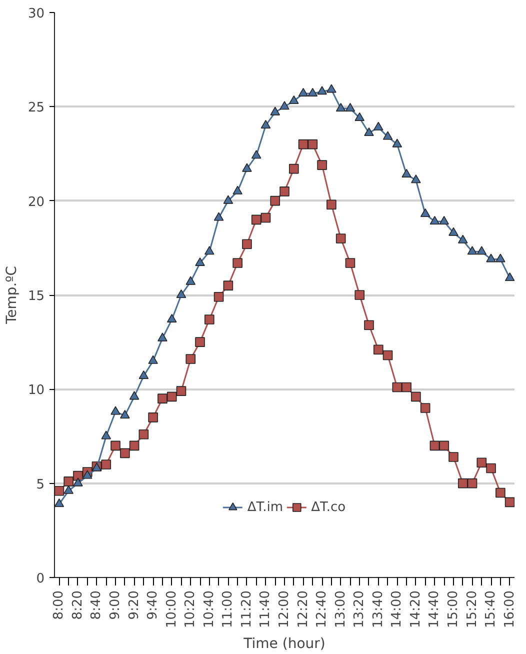 This screenshot has height=654, width=526. Describe the element at coordinates (491, 609) in the screenshot. I see `x-tick-label: 15:40` at that location.